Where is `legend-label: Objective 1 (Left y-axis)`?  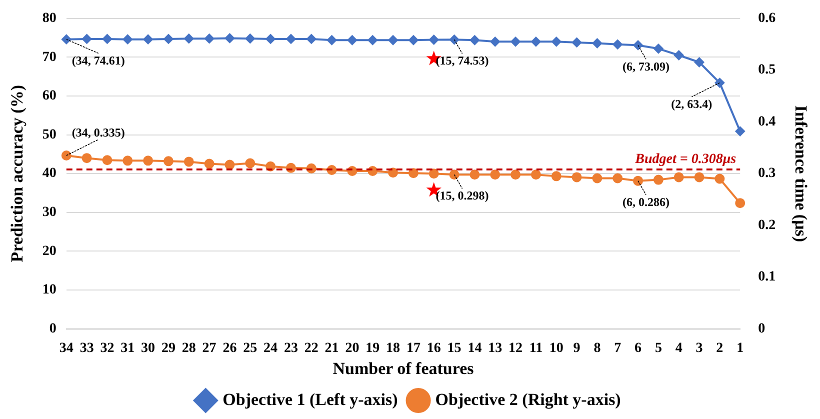 legend-label: Objective 1 (Left y-axis) is located at coordinates (310, 399).